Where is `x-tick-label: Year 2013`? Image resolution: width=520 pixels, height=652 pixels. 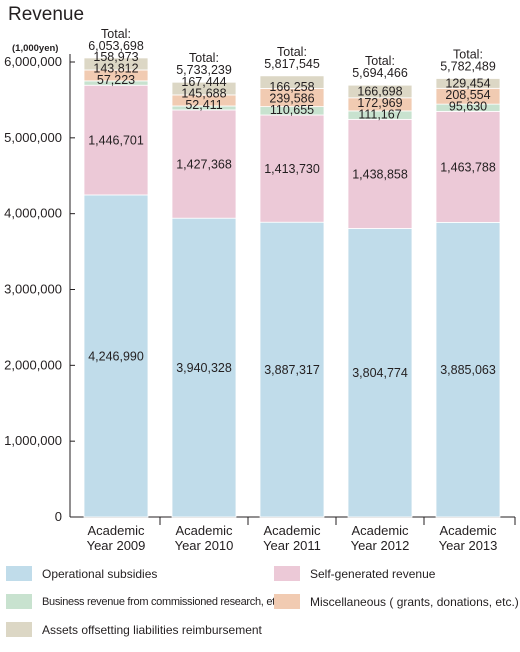
x-tick-label: Year 2013 is located at coordinates (468, 545).